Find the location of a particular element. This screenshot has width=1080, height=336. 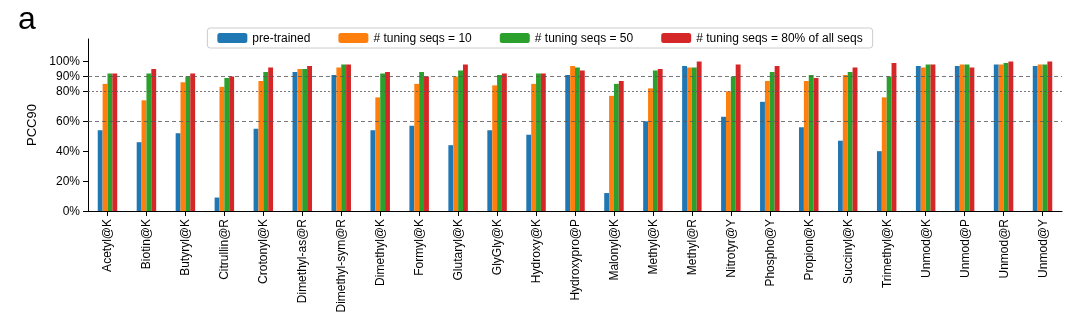

x-tick-label: Dimethyl-as@R is located at coordinates (302, 261).